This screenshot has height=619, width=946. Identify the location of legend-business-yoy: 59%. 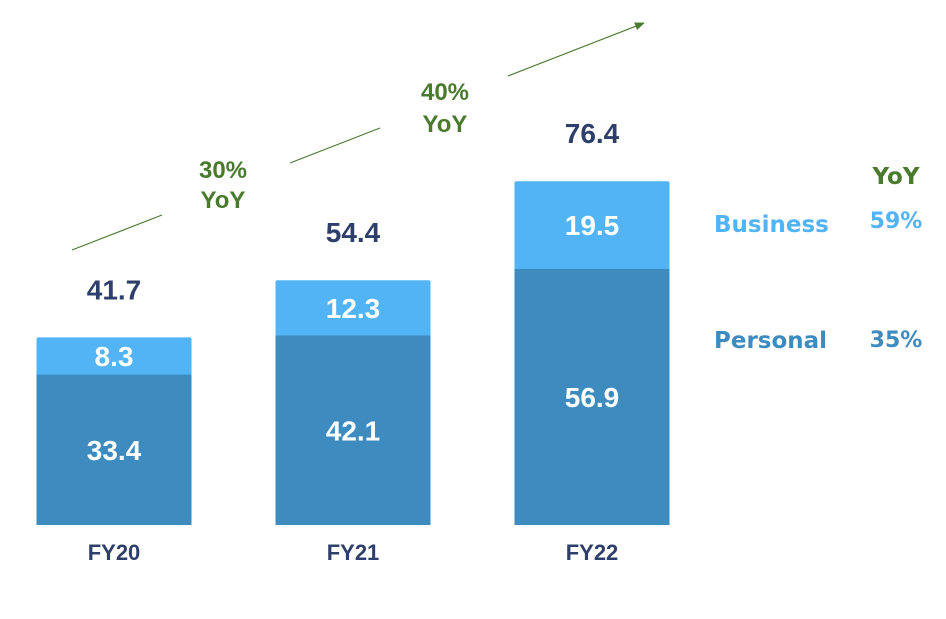
(896, 221).